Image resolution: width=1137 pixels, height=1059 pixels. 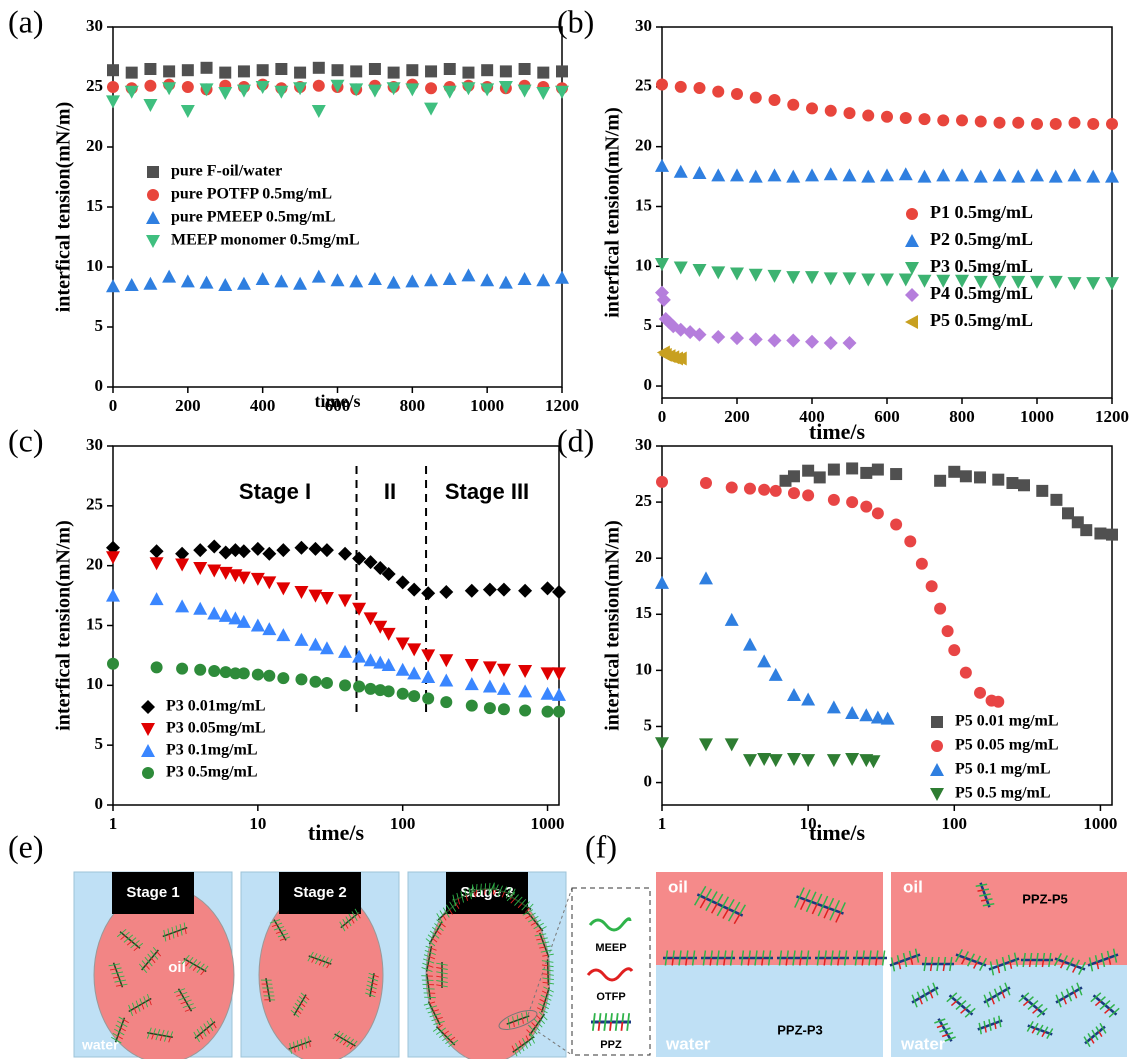 What do you see at coordinates (611, 1045) in the screenshot?
I see `legend-label: PPZ` at bounding box center [611, 1045].